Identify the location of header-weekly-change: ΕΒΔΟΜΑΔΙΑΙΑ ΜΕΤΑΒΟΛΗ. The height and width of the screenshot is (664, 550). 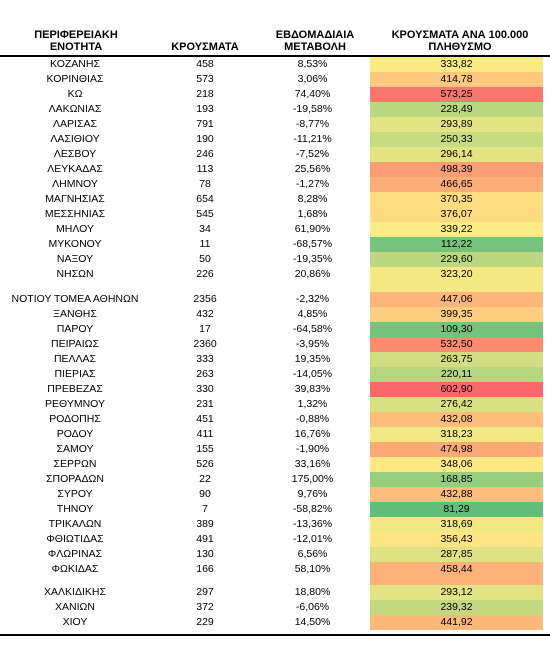
(315, 41).